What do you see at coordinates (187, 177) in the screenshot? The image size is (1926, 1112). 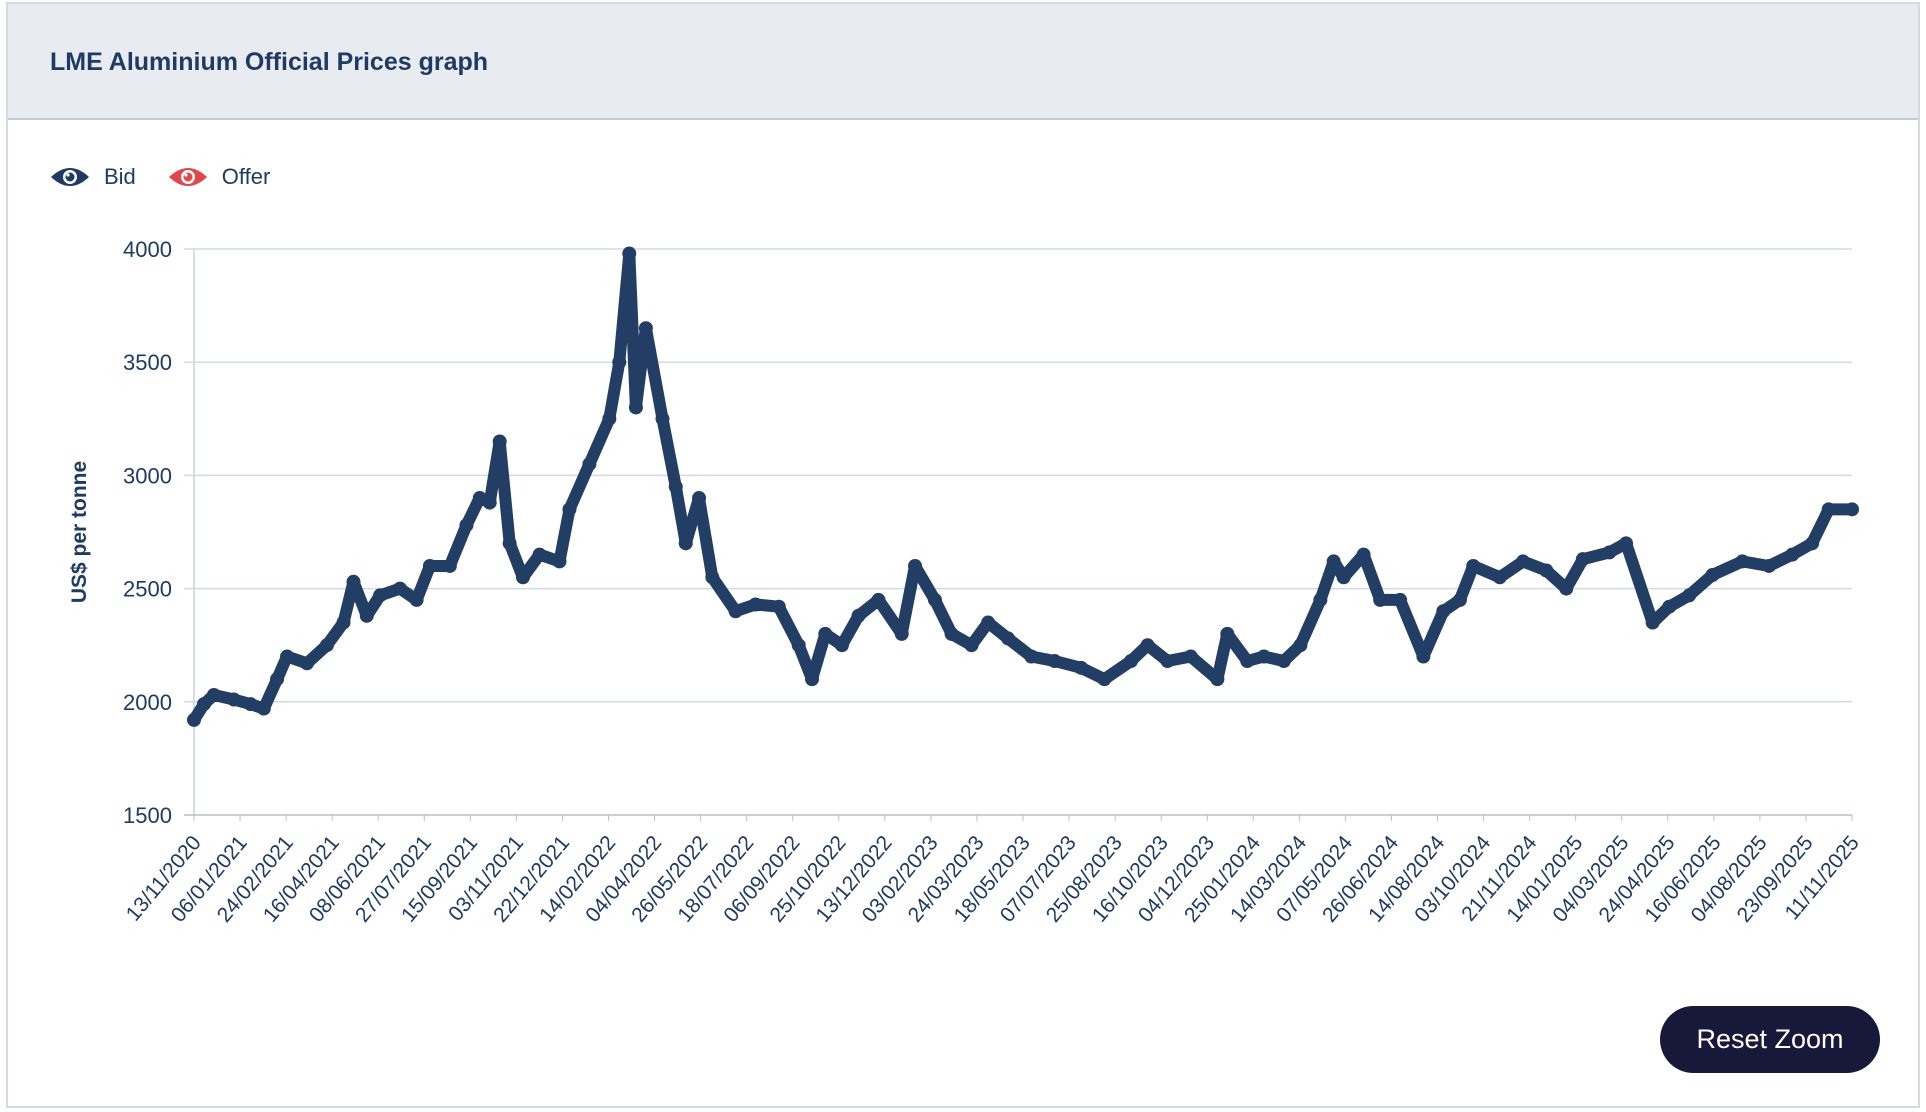 I see `eye-icon` at bounding box center [187, 177].